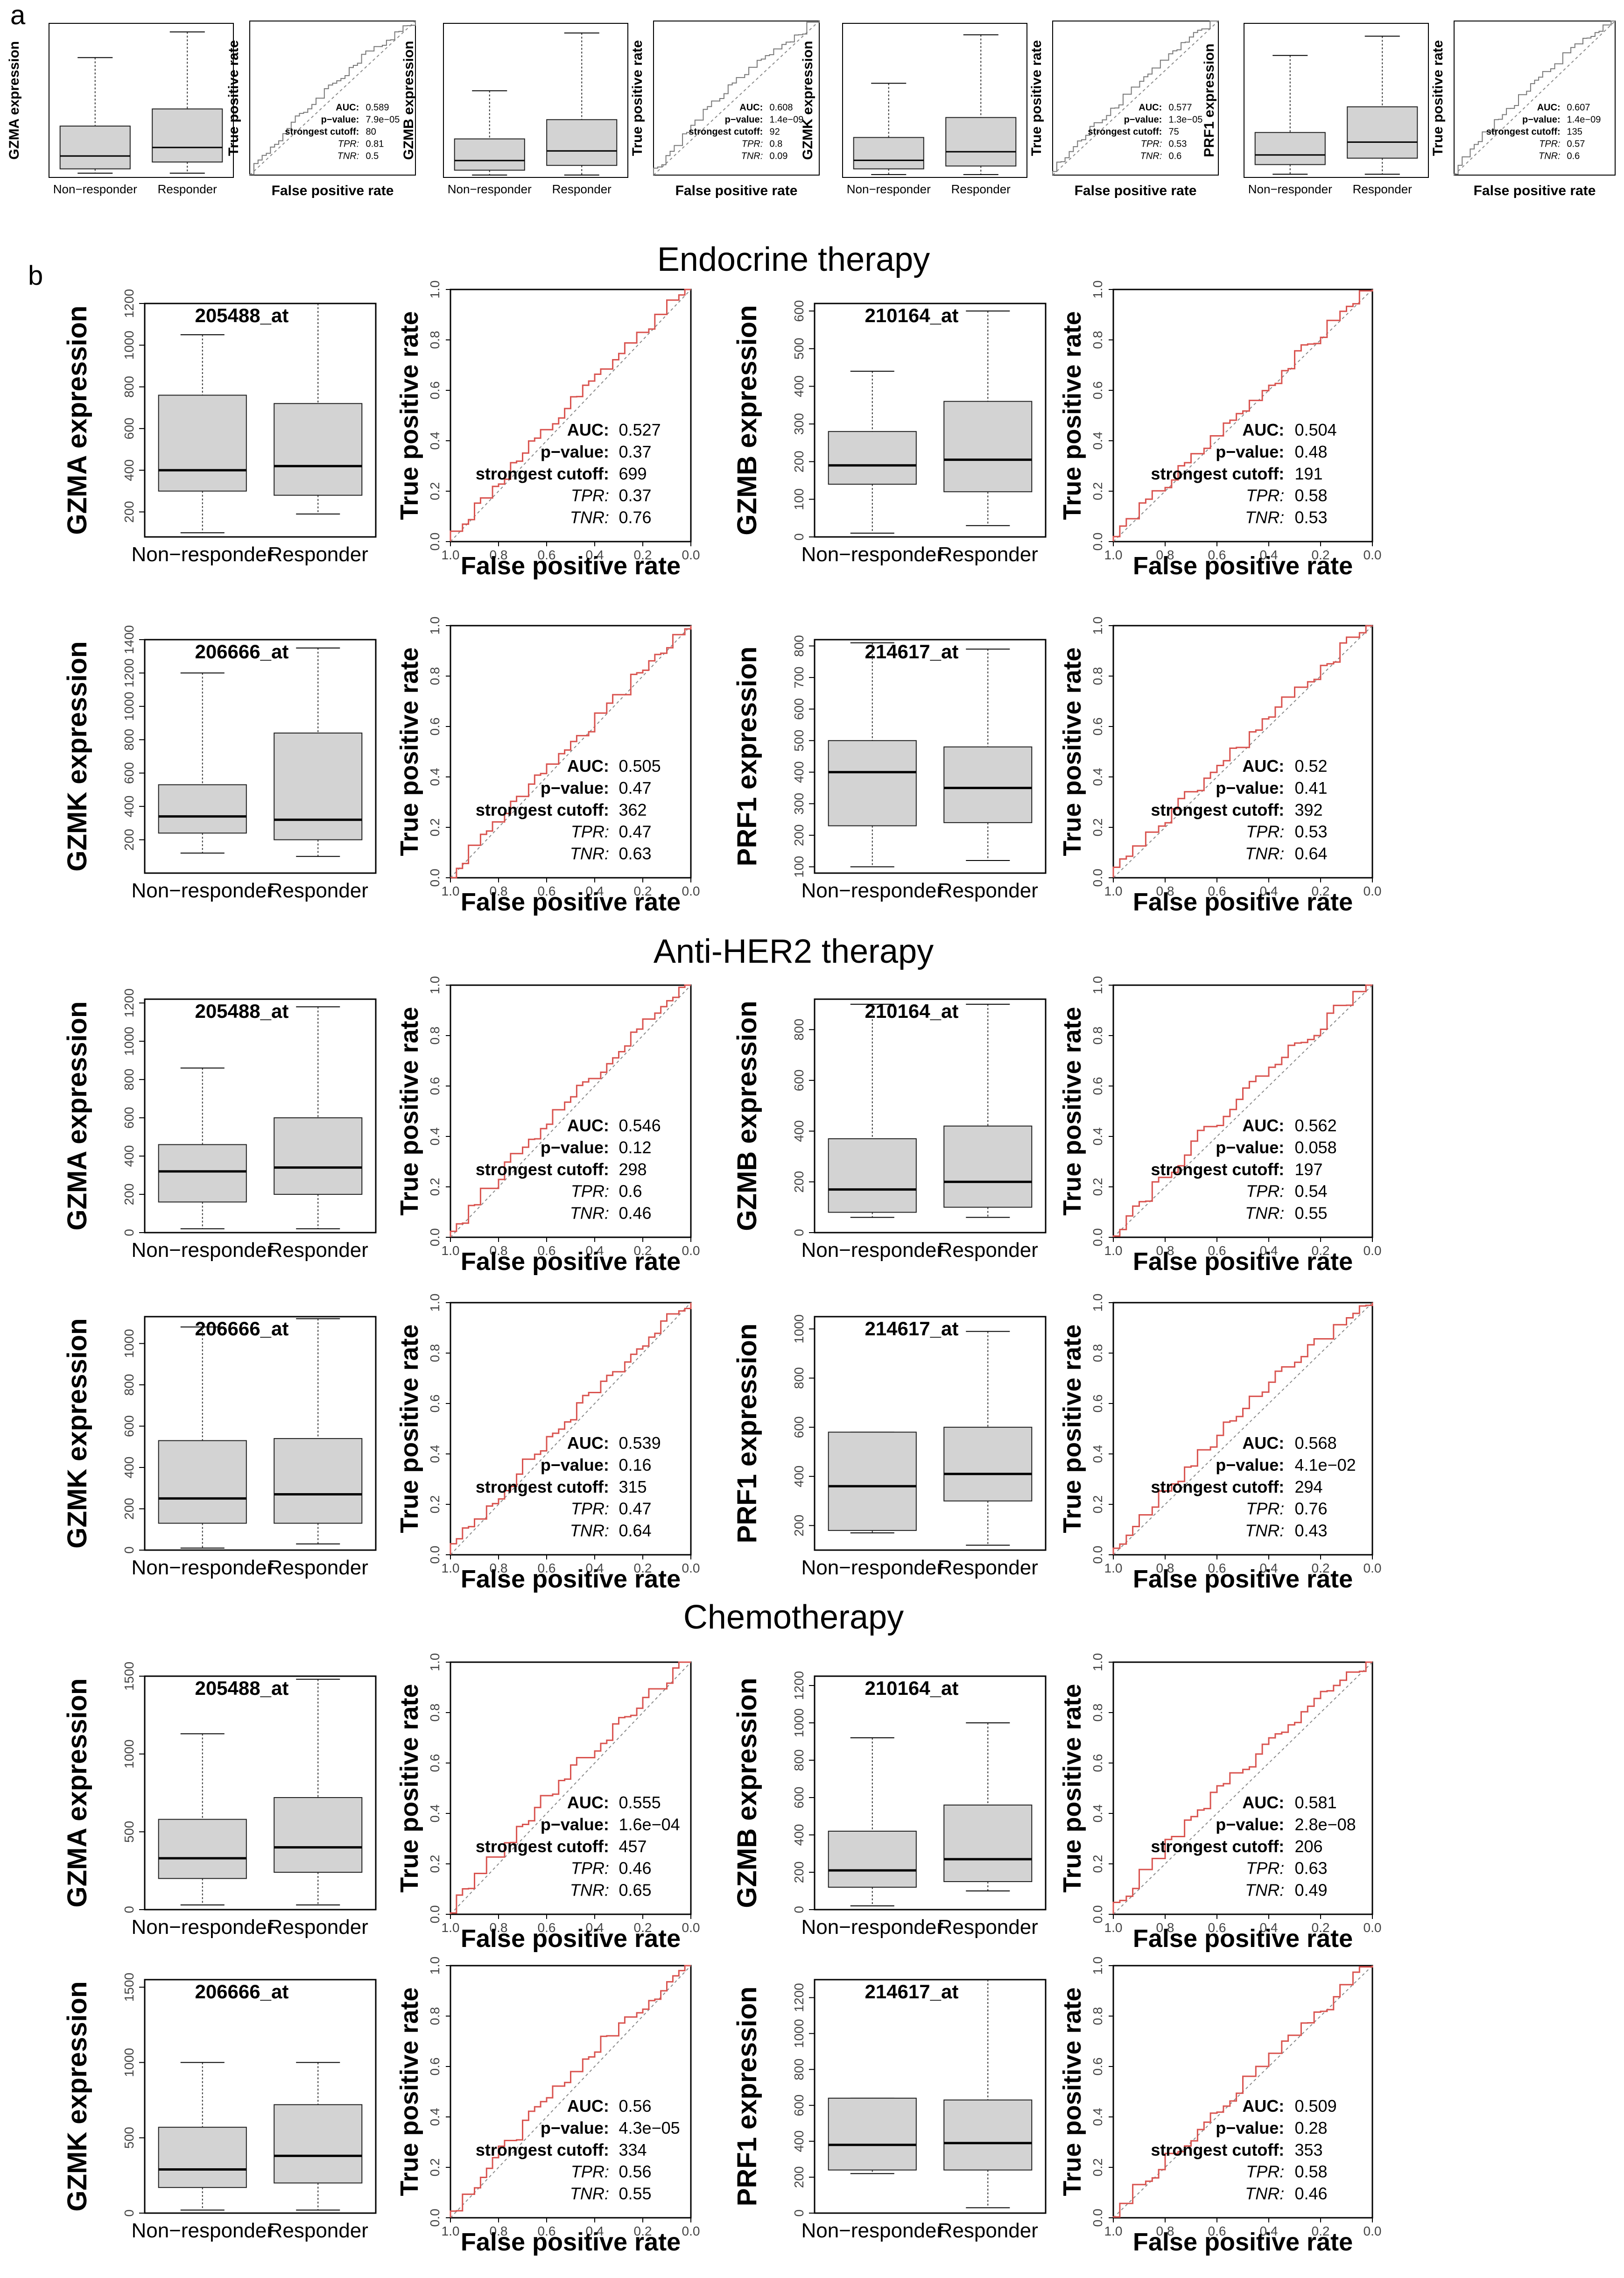 The width and height of the screenshot is (1624, 2278). I want to click on stat-value: 4.1e−02, so click(1325, 1464).